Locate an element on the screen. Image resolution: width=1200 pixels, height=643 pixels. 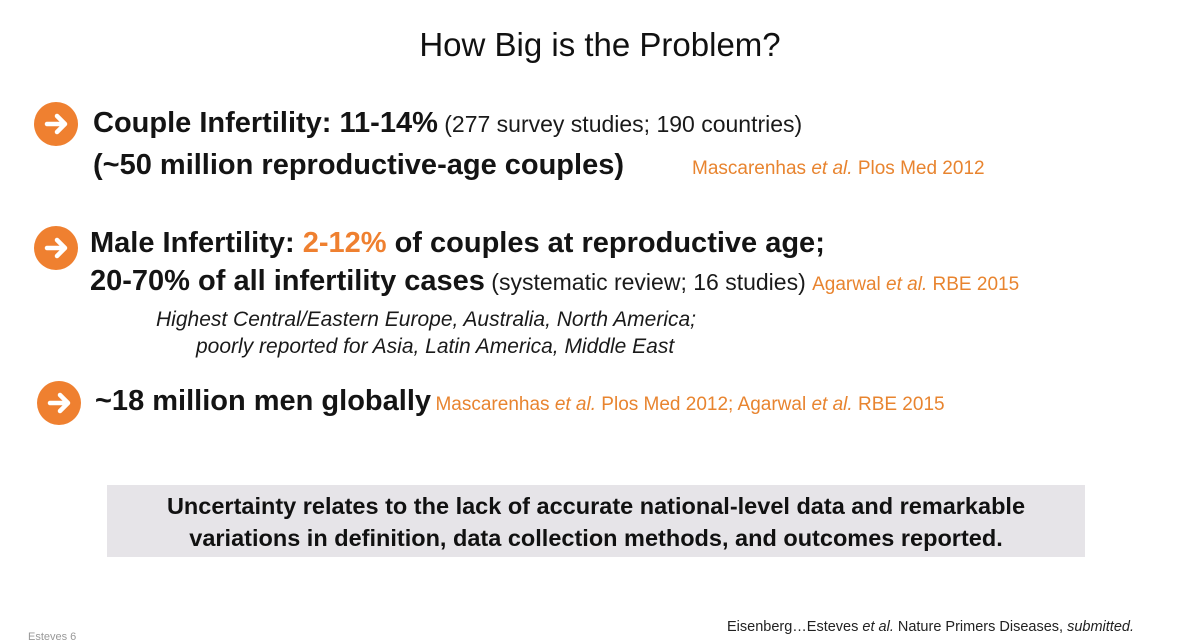
bullet-2-note: (systematic review; 16 studies) is located at coordinates (648, 282).